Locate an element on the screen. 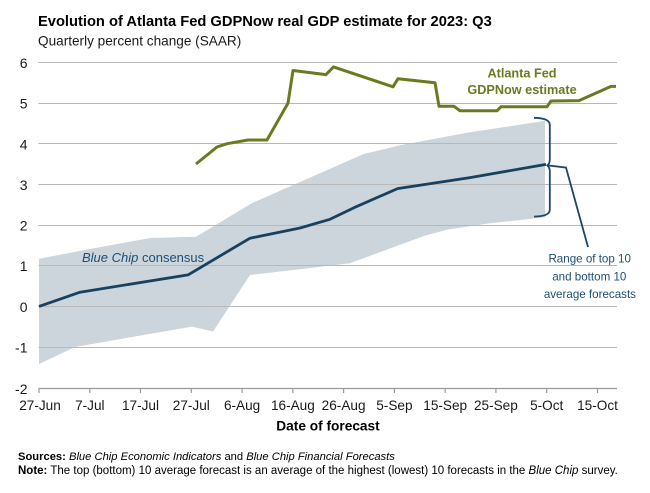 The width and height of the screenshot is (650, 493). svg-text: 27-Jun is located at coordinates (40, 405).